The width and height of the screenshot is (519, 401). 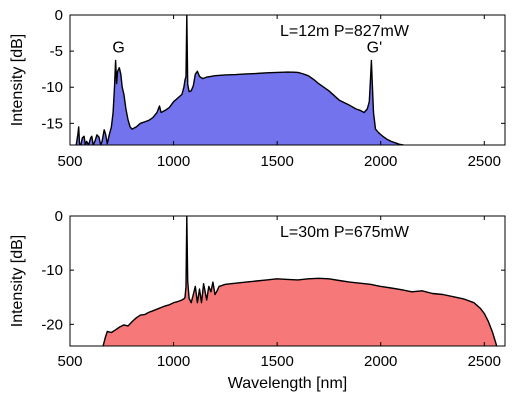 I want to click on y-tick-label: -15, so click(x=52, y=123).